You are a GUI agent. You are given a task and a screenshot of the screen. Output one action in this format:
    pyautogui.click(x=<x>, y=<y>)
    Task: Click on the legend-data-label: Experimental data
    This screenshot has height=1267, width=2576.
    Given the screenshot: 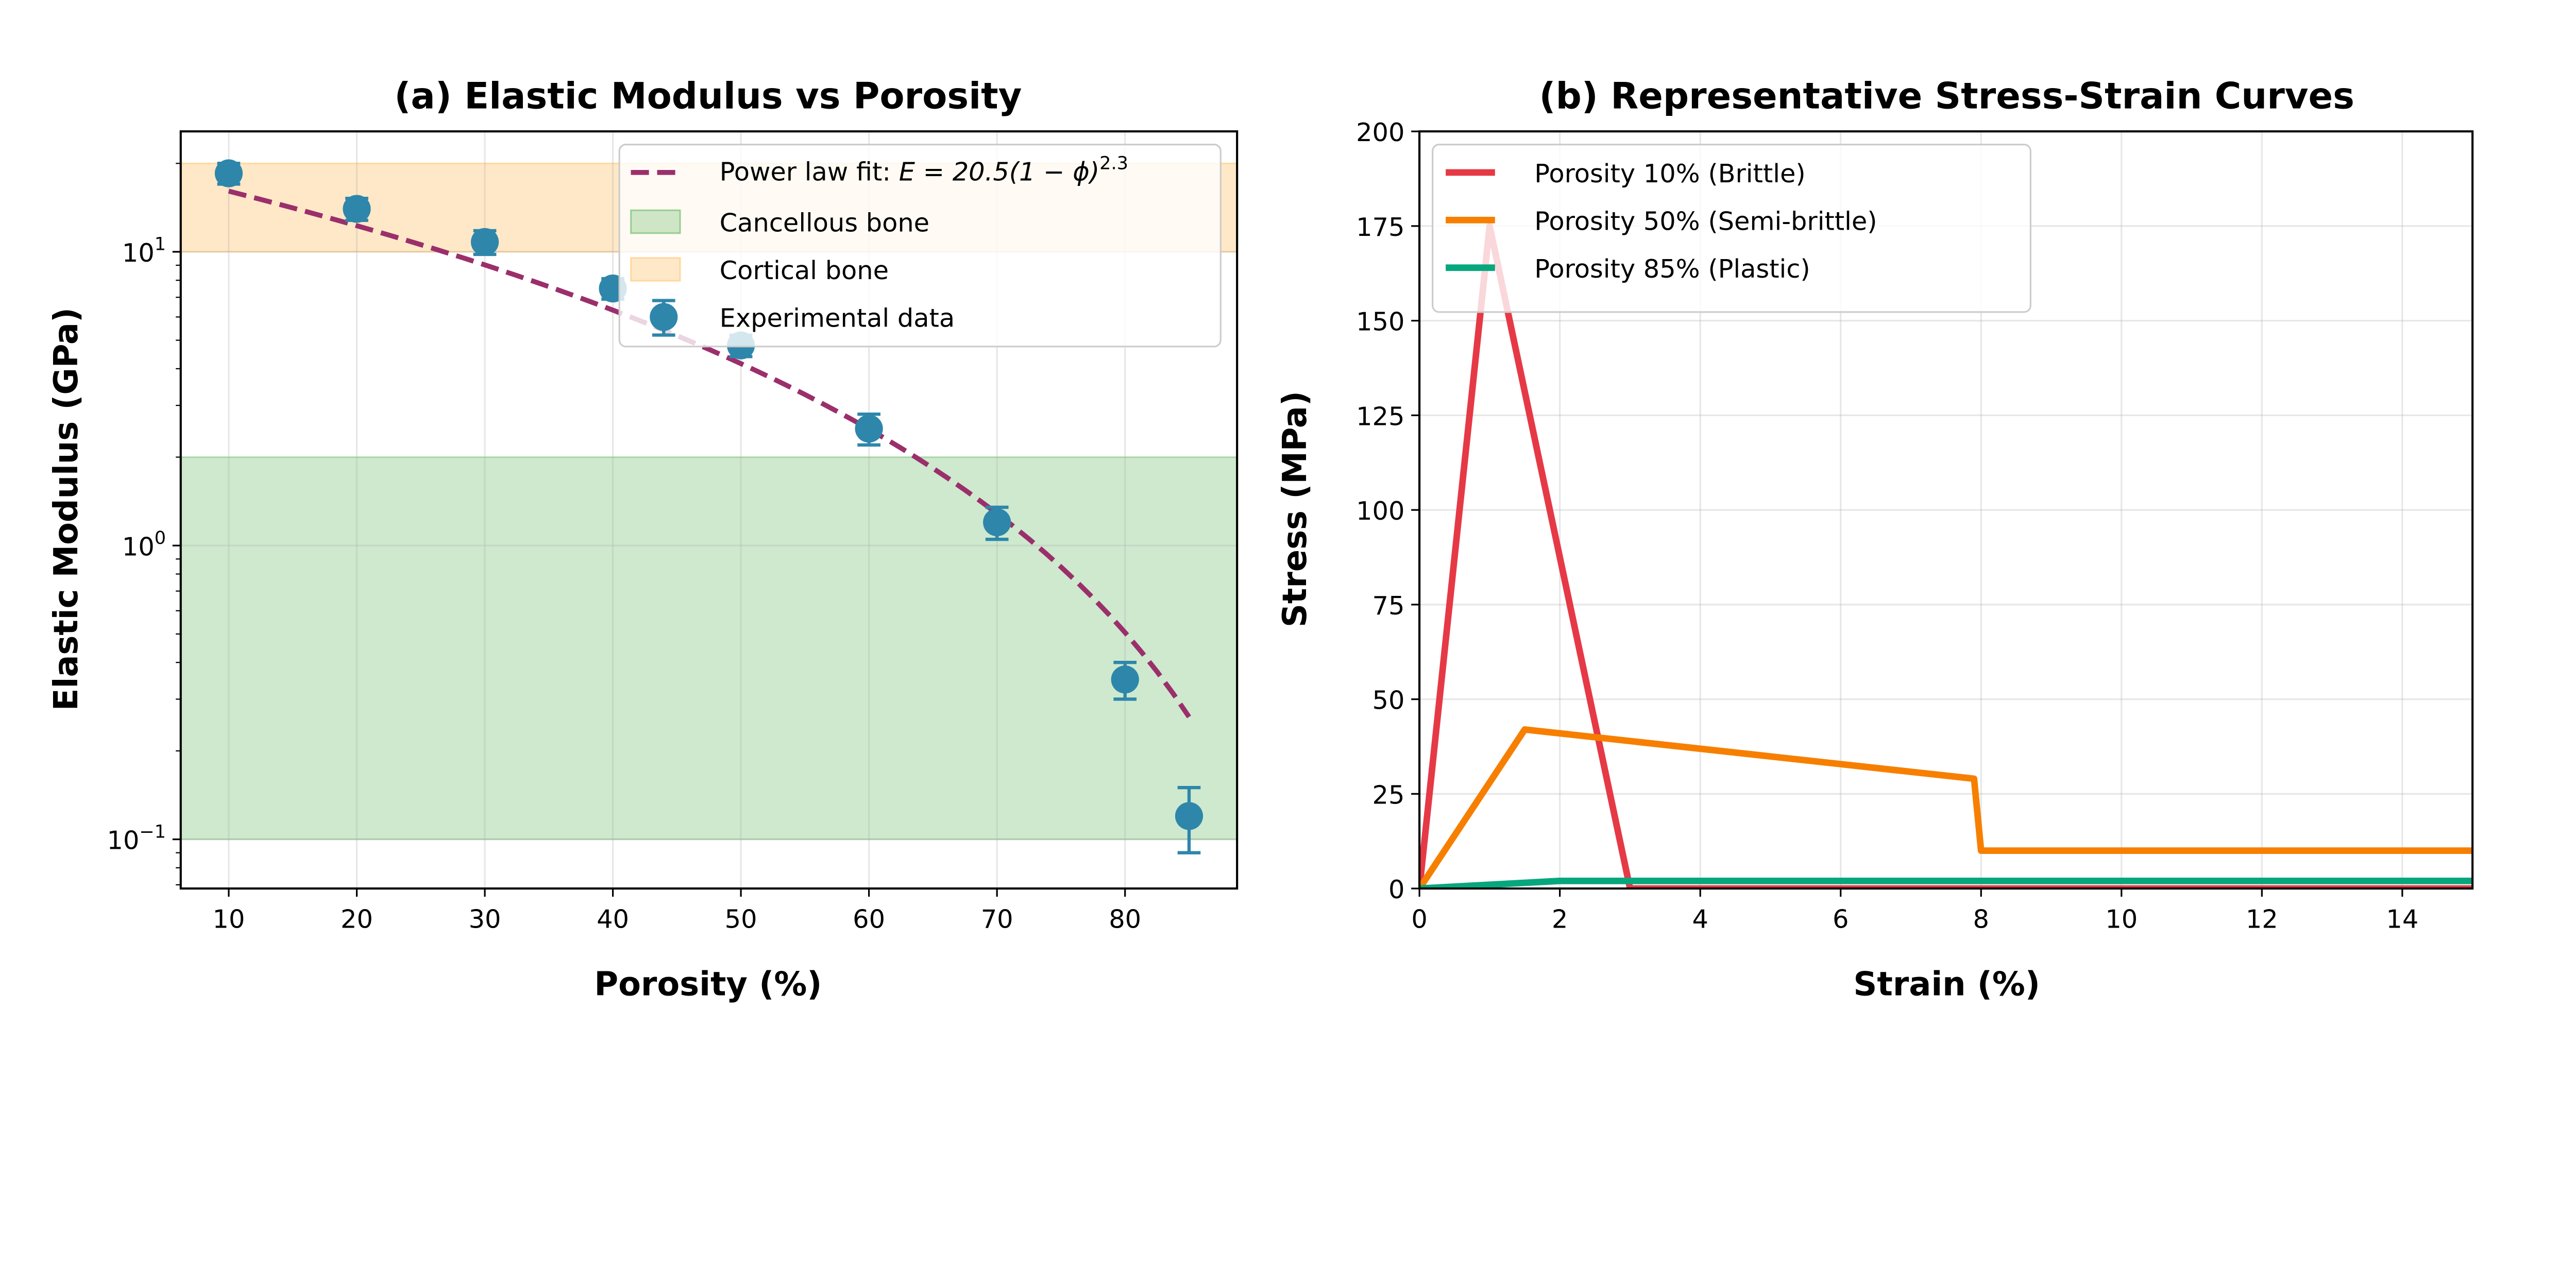 What is the action you would take?
    pyautogui.click(x=837, y=318)
    